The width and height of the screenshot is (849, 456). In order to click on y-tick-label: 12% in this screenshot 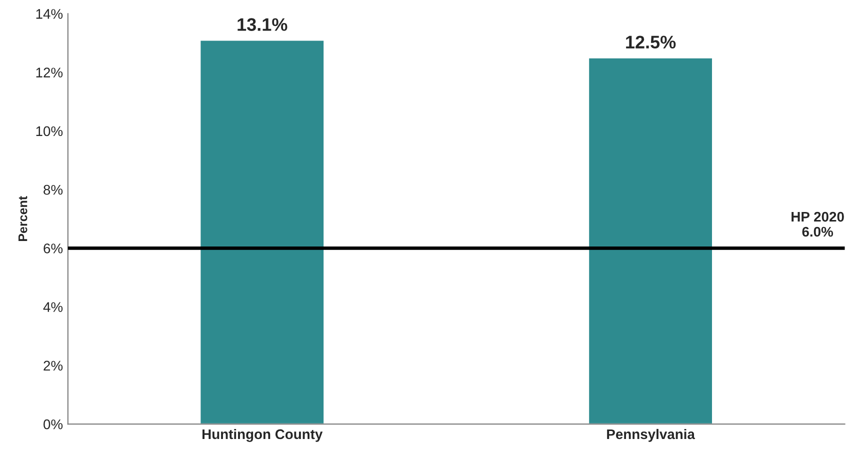, I will do `click(49, 73)`.